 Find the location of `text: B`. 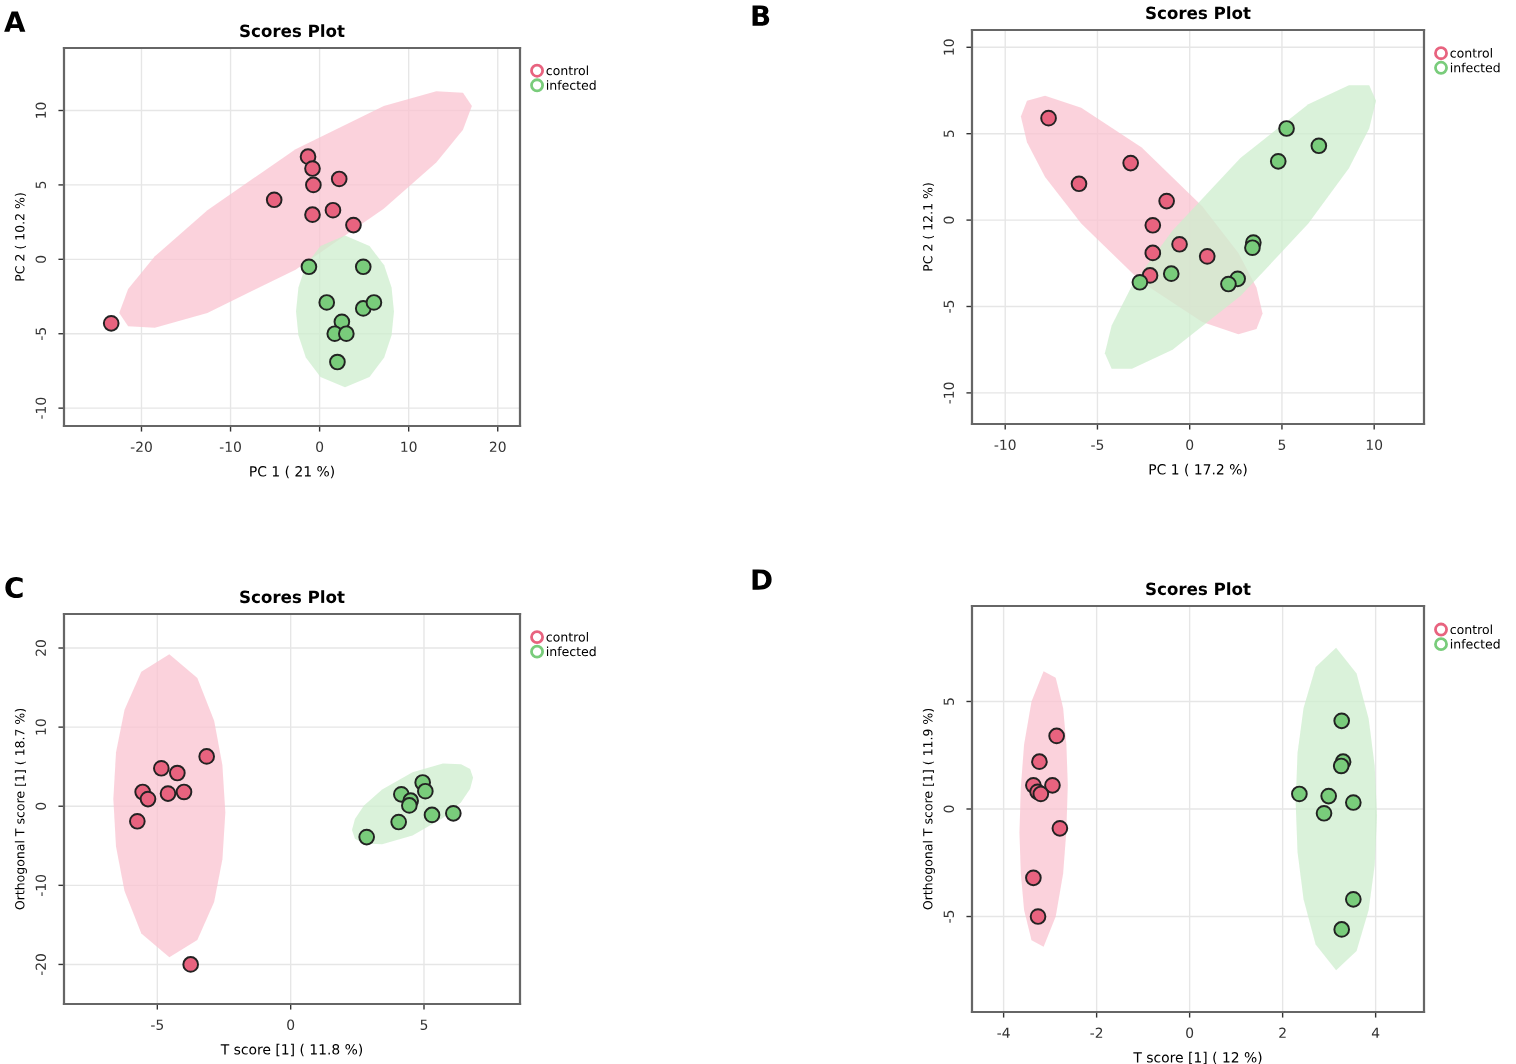

text: B is located at coordinates (761, 15).